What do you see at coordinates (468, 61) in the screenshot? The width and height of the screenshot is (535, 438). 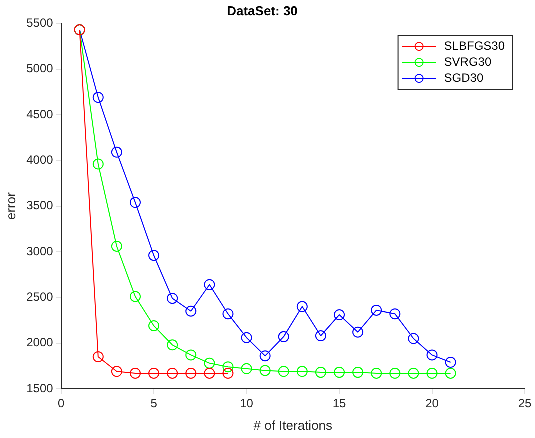 I see `legend-label: SVRG30` at bounding box center [468, 61].